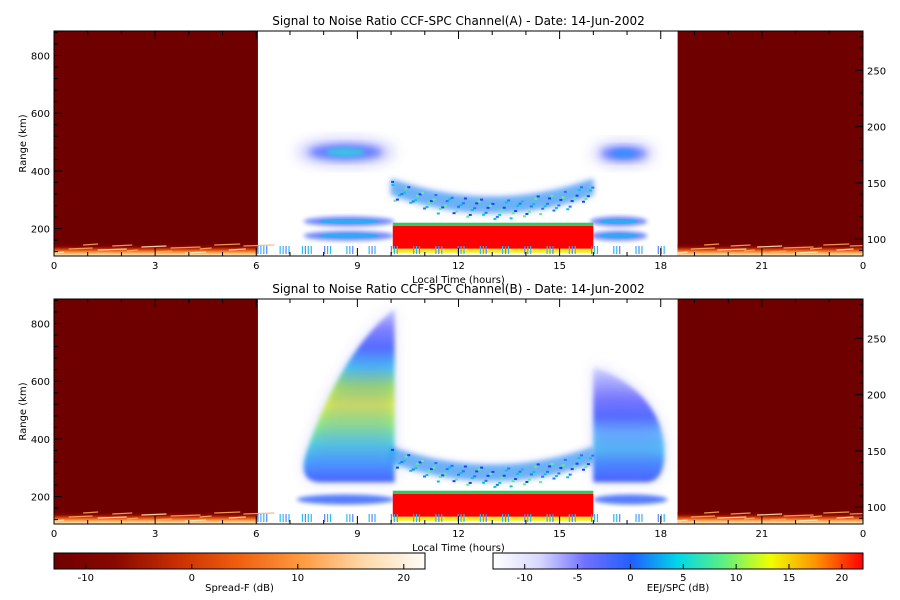  What do you see at coordinates (629, 424) in the screenshot?
I see `plume-halo` at bounding box center [629, 424].